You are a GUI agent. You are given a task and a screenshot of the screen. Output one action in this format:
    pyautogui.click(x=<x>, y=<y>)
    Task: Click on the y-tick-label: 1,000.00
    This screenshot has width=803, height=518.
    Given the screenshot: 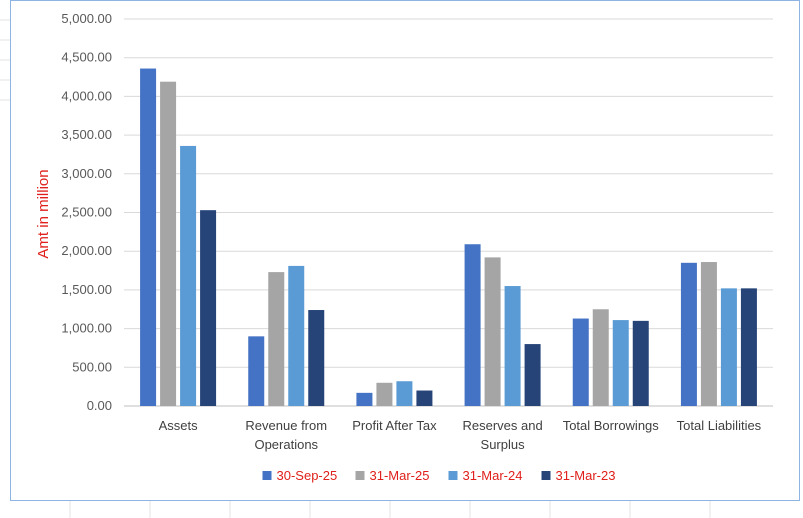 What is the action you would take?
    pyautogui.click(x=86, y=328)
    